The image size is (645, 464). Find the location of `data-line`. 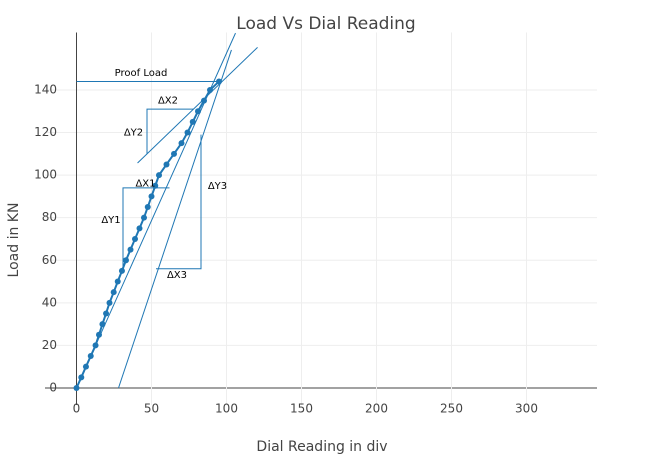

data-line is located at coordinates (147, 234).